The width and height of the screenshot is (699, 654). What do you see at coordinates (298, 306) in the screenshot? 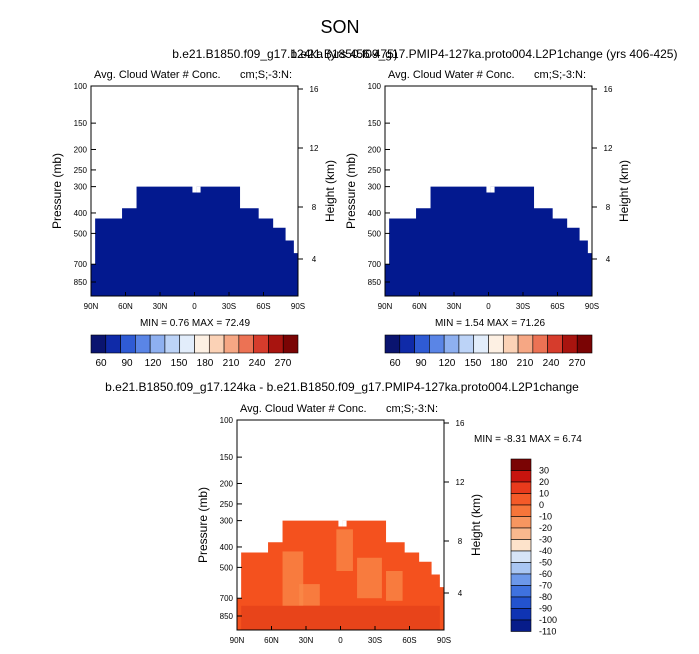
I see `x-tick-label: 90S` at bounding box center [298, 306].